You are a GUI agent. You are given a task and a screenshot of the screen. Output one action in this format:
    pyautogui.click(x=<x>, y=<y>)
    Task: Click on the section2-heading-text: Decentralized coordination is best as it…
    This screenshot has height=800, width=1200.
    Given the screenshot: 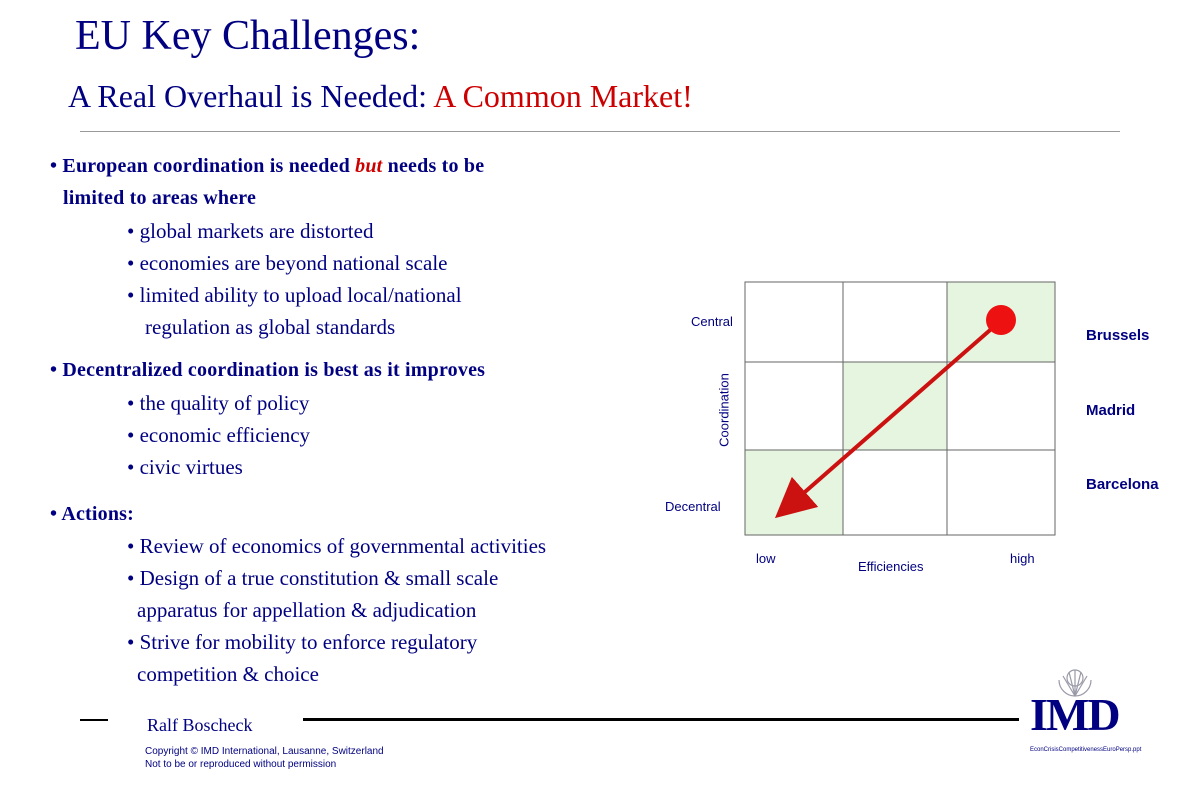 What is the action you would take?
    pyautogui.click(x=274, y=370)
    